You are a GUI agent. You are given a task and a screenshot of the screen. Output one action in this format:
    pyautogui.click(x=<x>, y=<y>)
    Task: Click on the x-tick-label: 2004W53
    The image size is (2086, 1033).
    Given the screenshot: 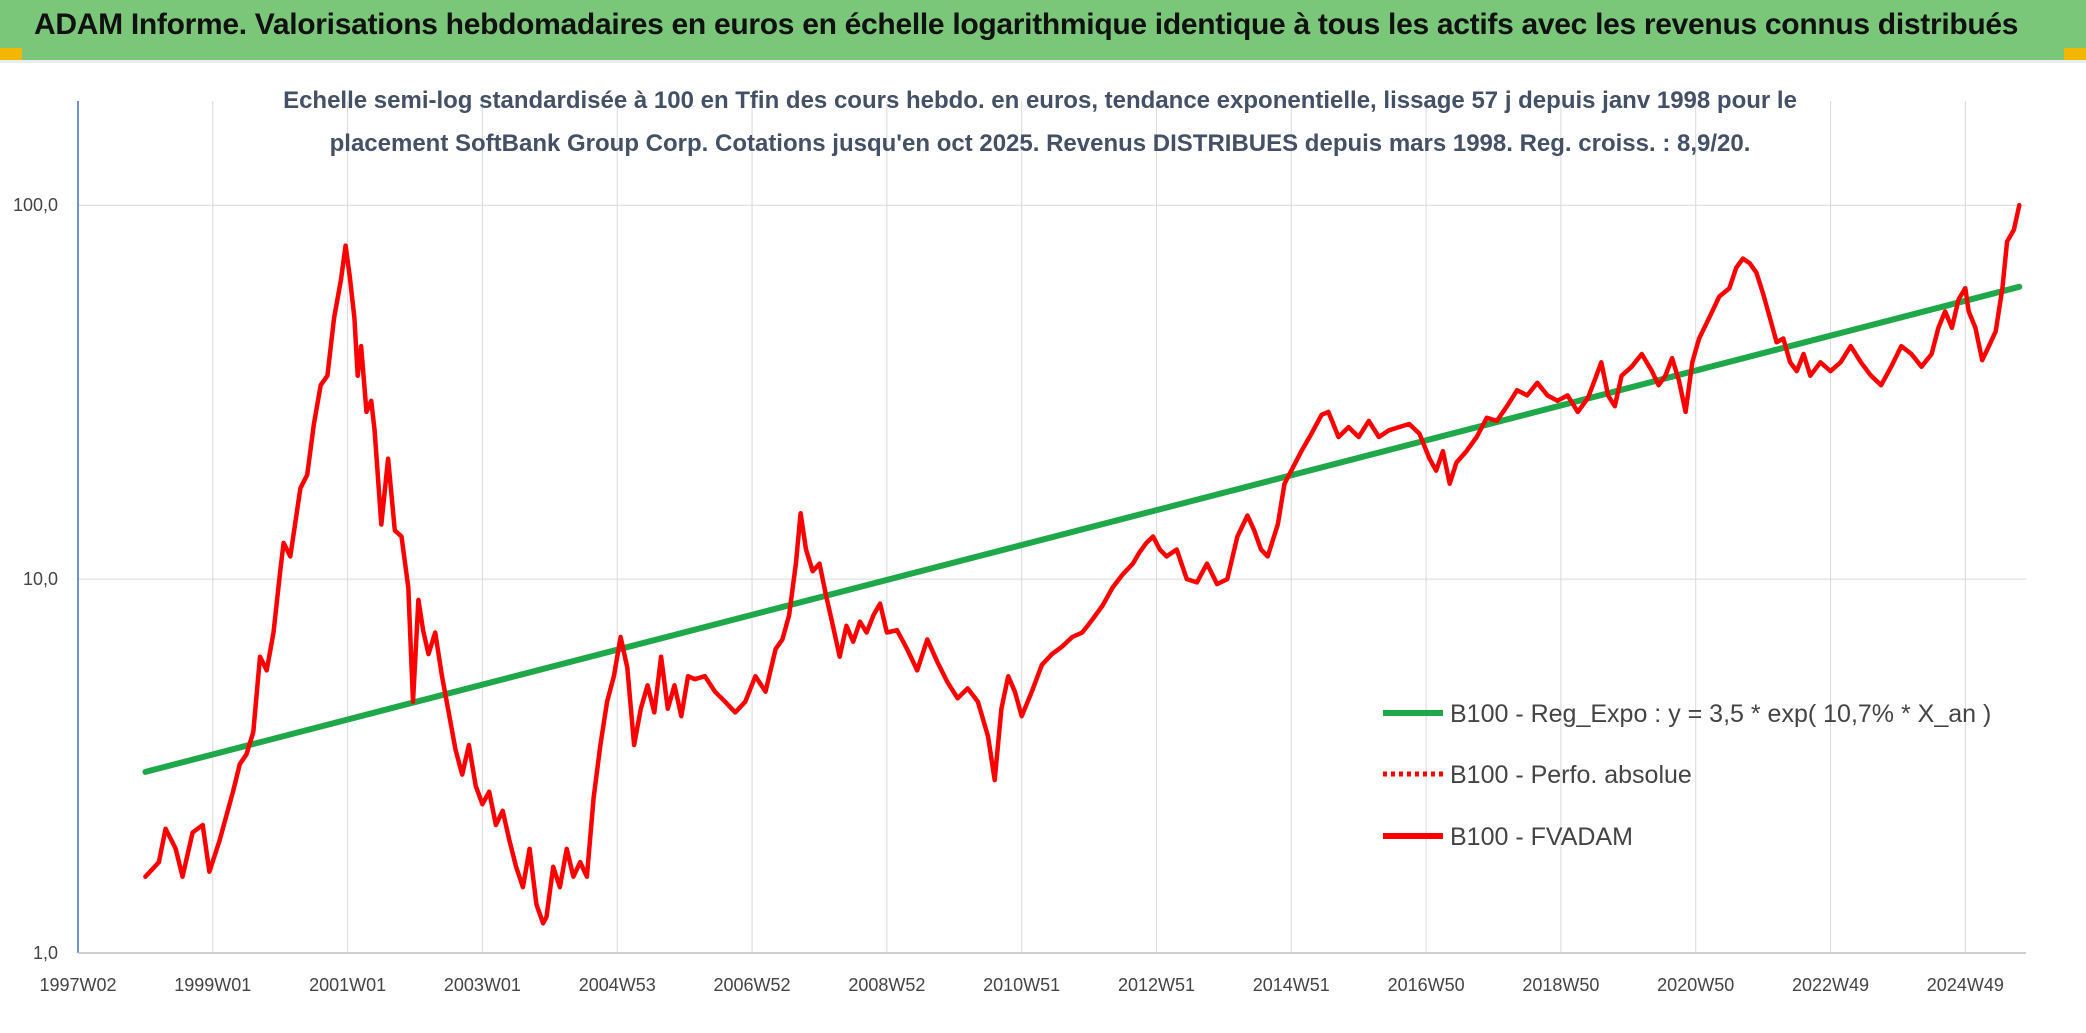 What is the action you would take?
    pyautogui.click(x=617, y=985)
    